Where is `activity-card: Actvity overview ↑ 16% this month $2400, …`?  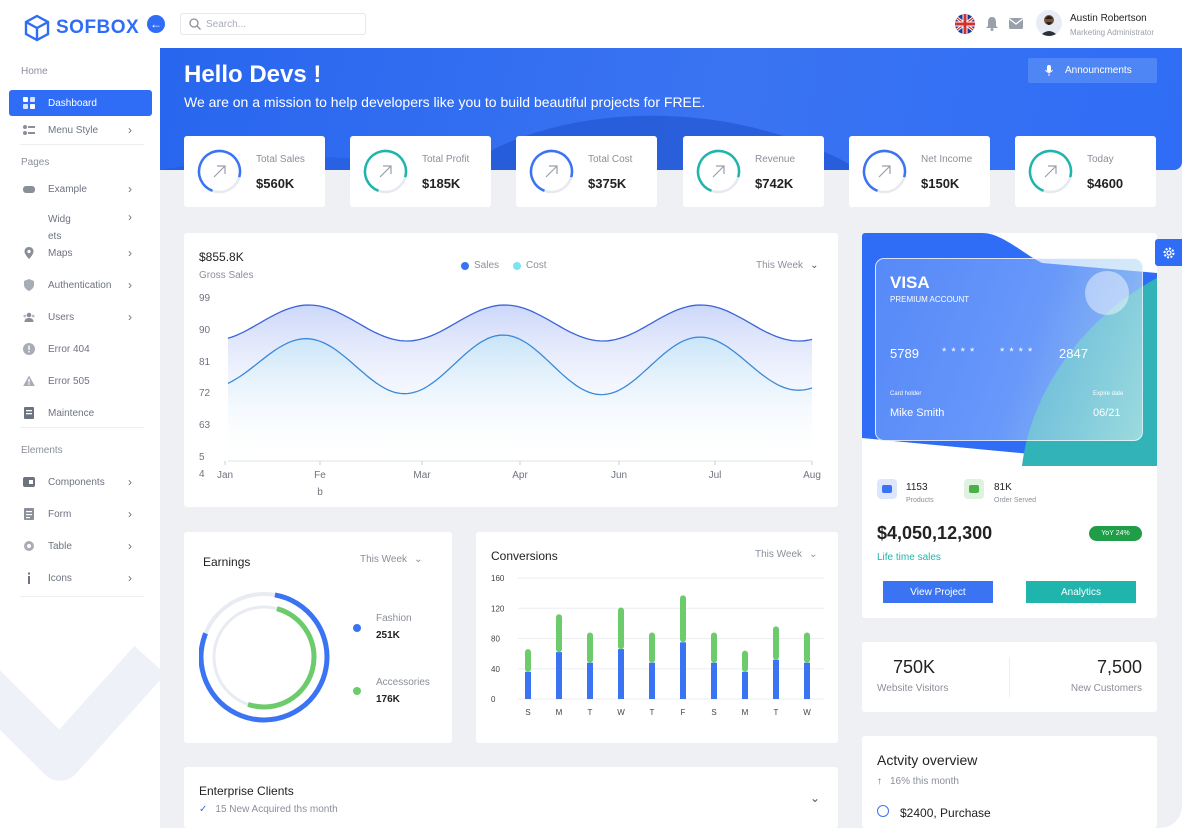
activity-card: Actvity overview ↑ 16% this month $2400, … is located at coordinates (1009, 782).